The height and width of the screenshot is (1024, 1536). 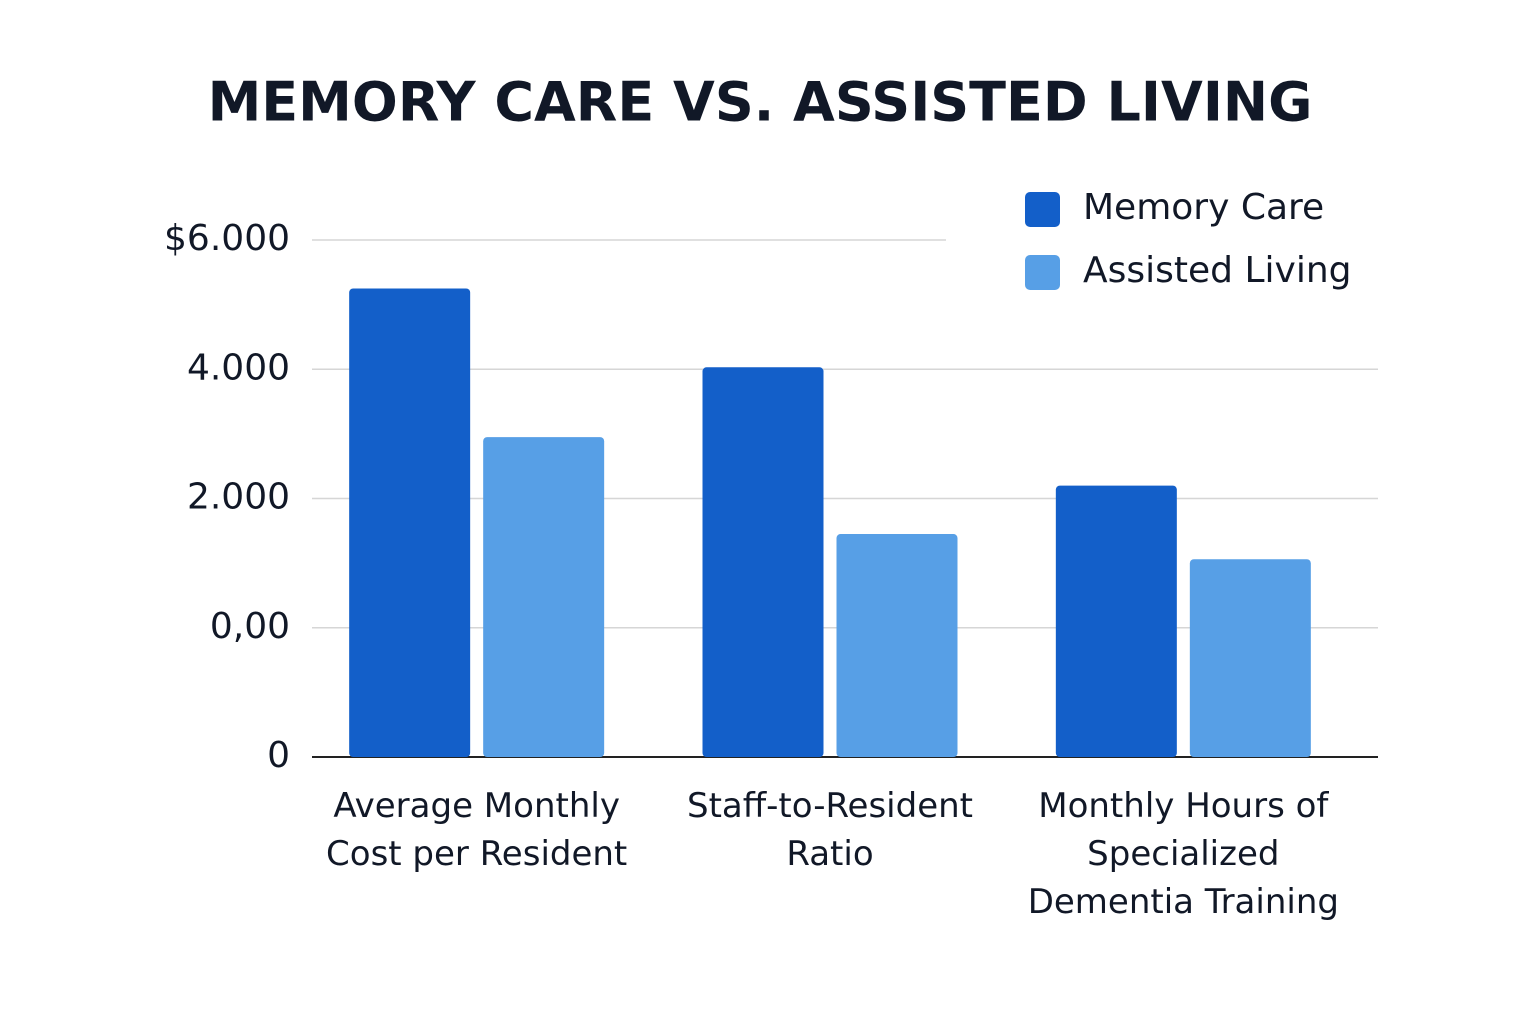 I want to click on y-tick-label: $6.000, so click(x=227, y=238).